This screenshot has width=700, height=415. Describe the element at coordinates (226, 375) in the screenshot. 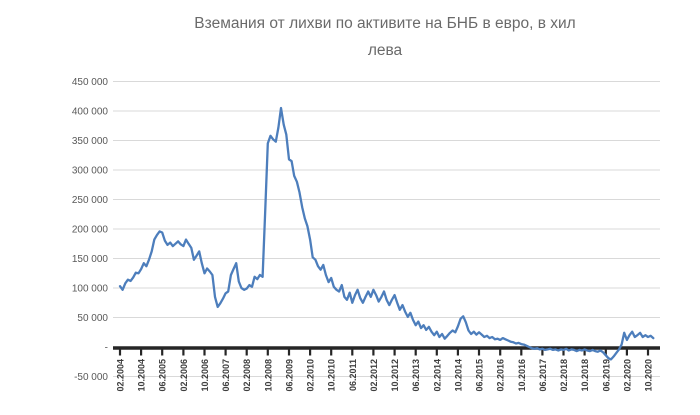

I see `x-axis-label: 06.2007` at that location.